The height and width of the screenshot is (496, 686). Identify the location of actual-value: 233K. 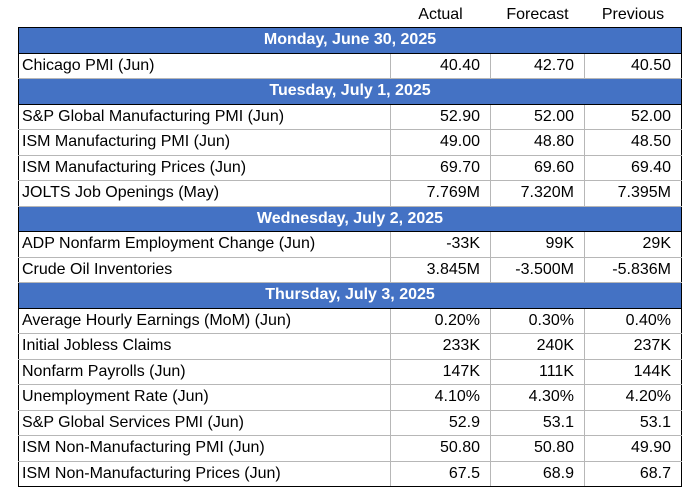
(440, 346).